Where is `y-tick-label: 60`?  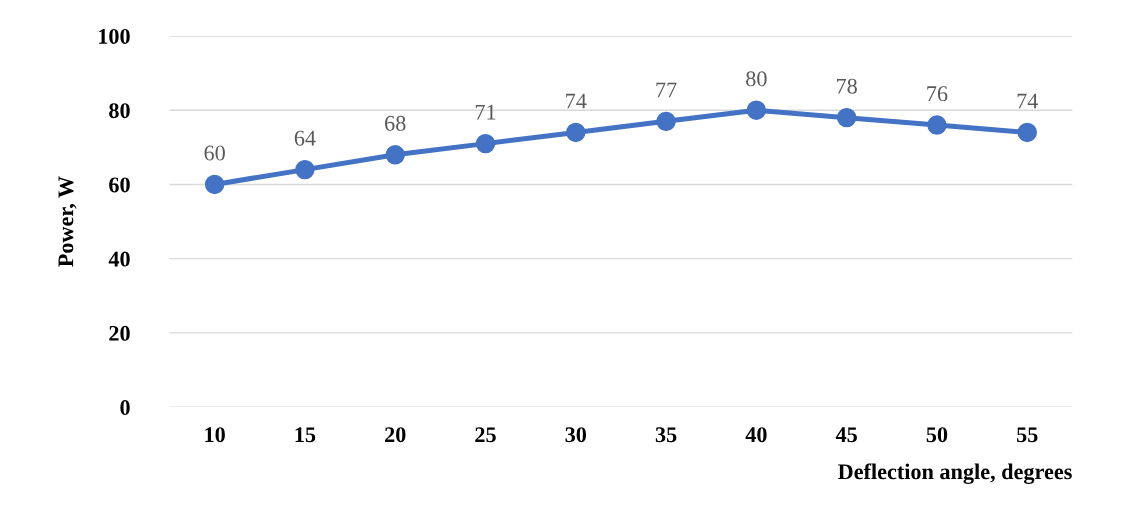 y-tick-label: 60 is located at coordinates (119, 185).